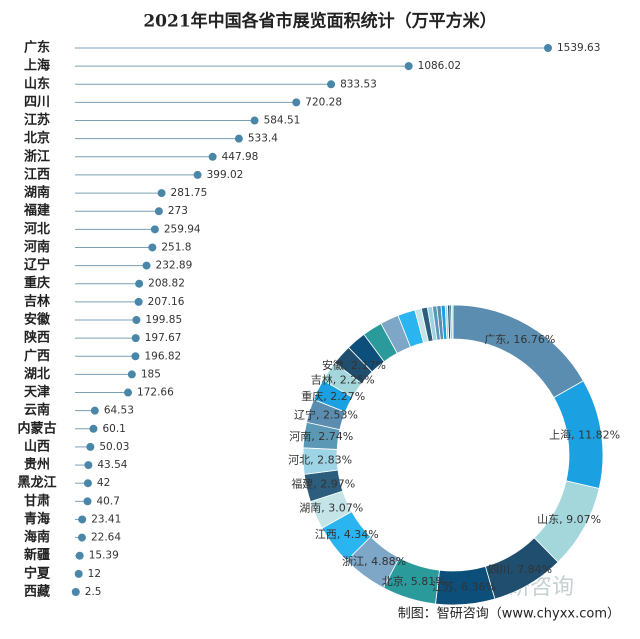  I want to click on value-label: 251.8, so click(176, 247).